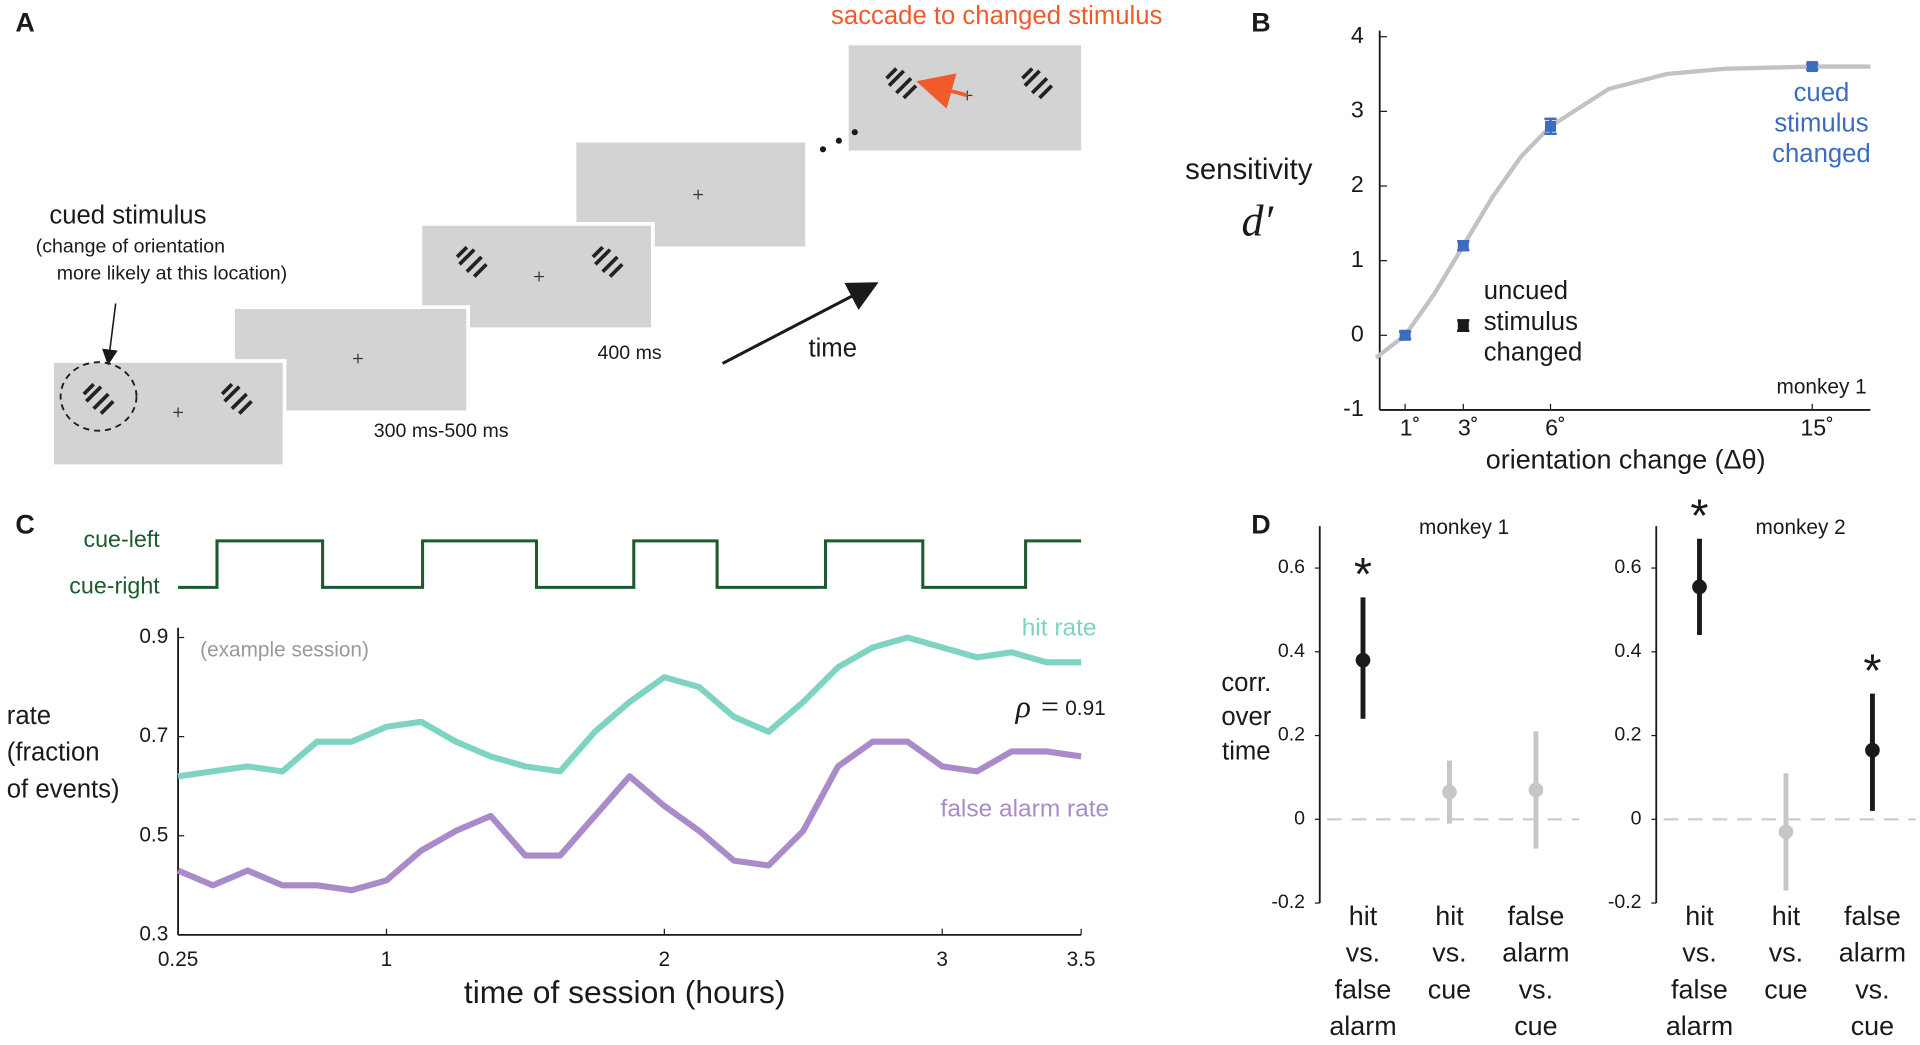 This screenshot has width=1920, height=1045. I want to click on panel-label: C, so click(24, 524).